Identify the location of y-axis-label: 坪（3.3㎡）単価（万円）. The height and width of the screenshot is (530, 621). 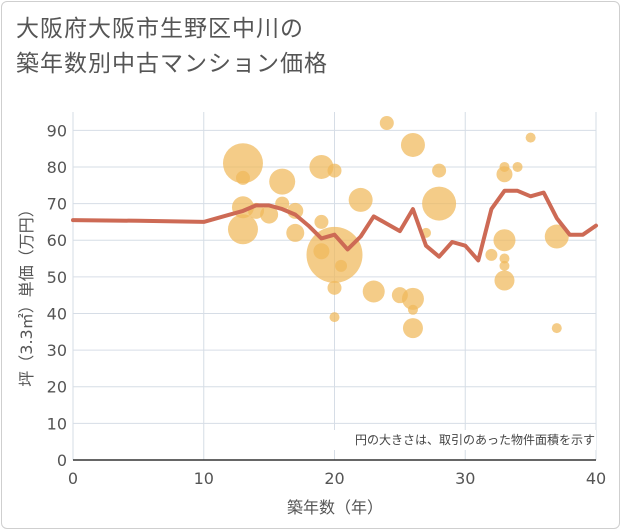
(26, 293).